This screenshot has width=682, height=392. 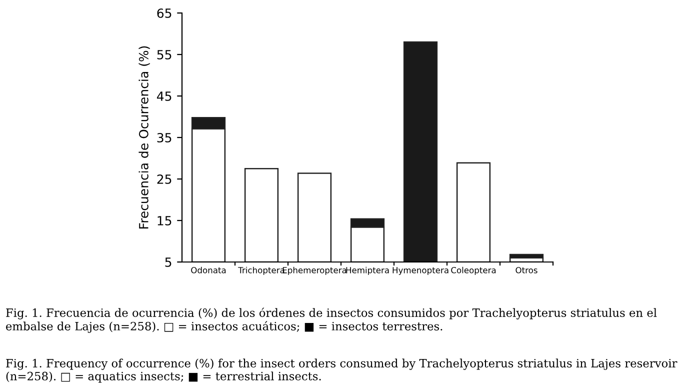 I want to click on y-tick-label: 65, so click(x=164, y=13).